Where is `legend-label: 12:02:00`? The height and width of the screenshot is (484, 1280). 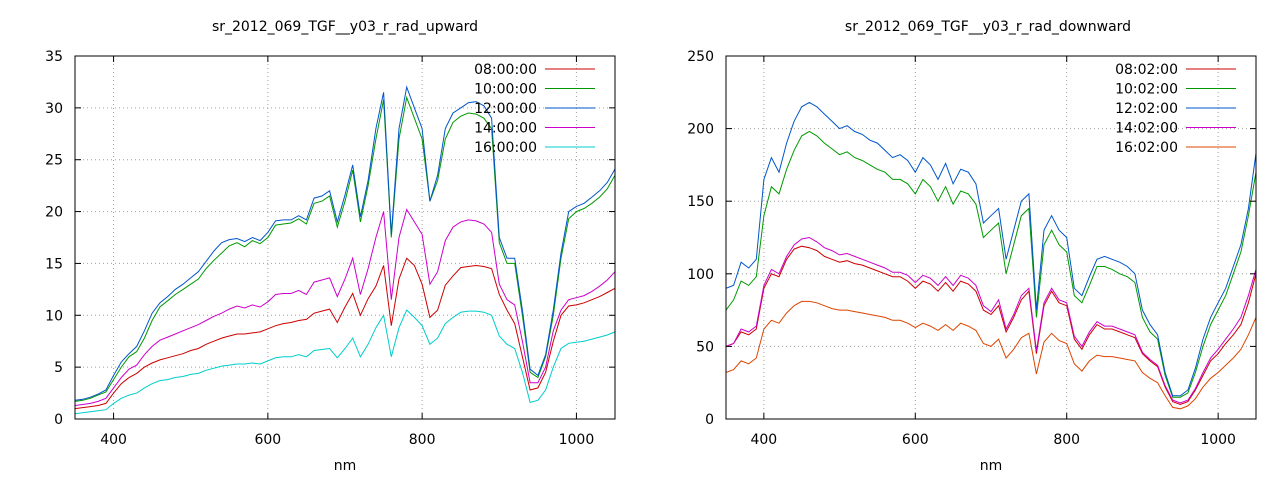 legend-label: 12:02:00 is located at coordinates (1146, 109).